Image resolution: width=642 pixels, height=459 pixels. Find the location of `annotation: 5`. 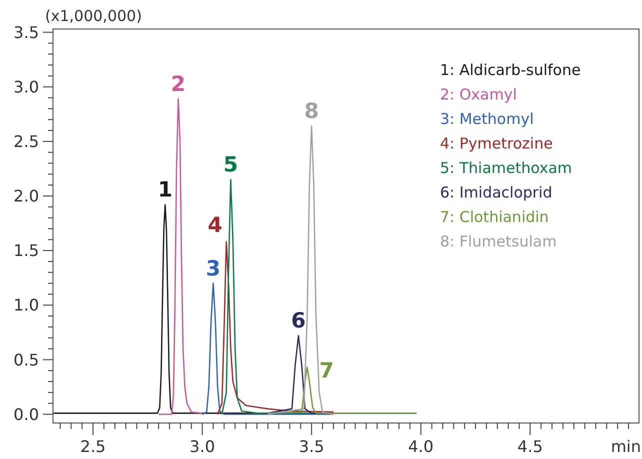

annotation: 5 is located at coordinates (230, 164).